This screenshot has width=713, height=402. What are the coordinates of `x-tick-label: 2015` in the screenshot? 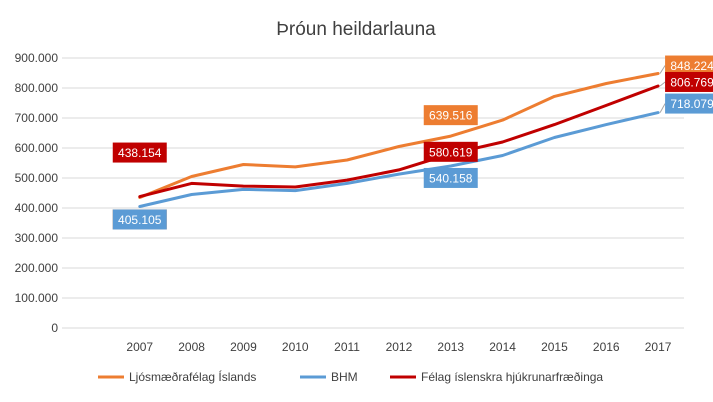 It's located at (554, 347).